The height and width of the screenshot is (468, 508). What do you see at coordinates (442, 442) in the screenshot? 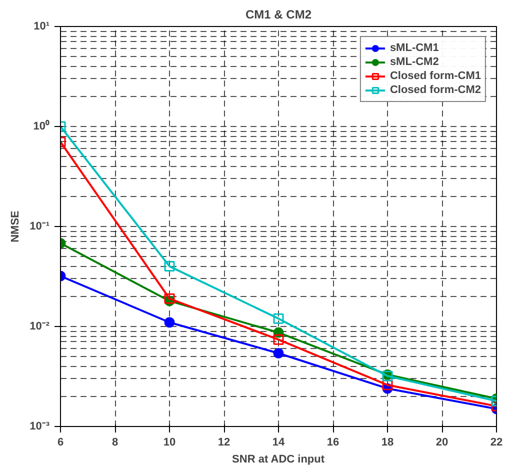
I see `x-tick-label: 20` at bounding box center [442, 442].